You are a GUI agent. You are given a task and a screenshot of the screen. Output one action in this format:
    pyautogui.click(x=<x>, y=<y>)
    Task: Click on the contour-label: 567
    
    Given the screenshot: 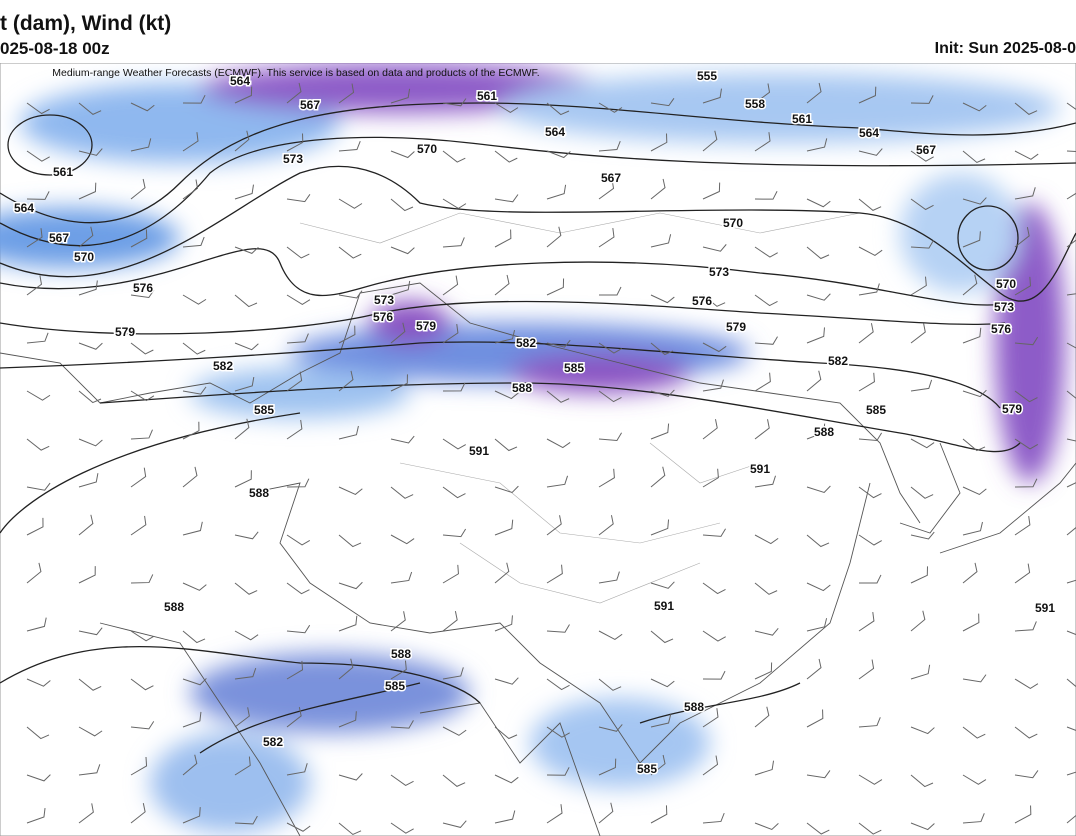 What is the action you would take?
    pyautogui.click(x=310, y=105)
    